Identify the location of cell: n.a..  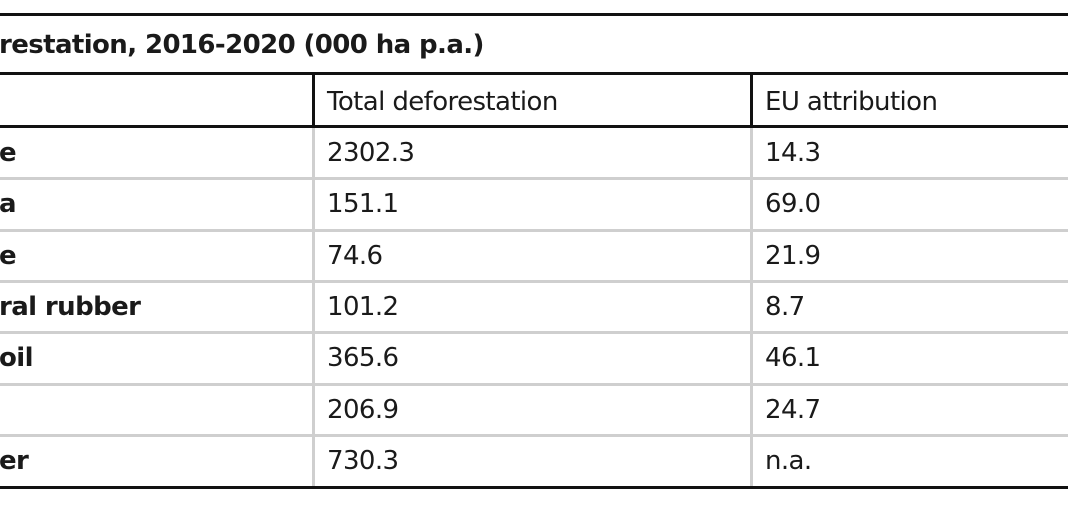
(788, 460).